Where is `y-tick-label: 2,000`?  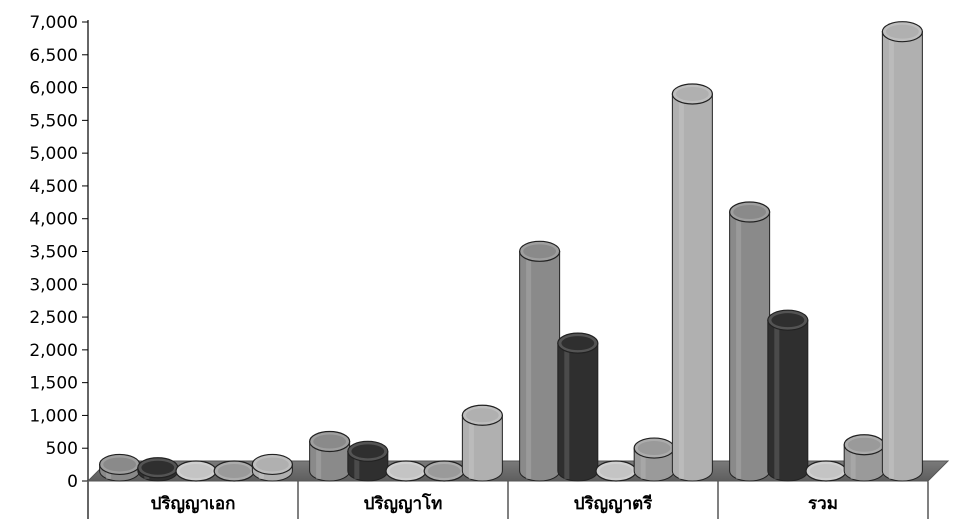 y-tick-label: 2,000 is located at coordinates (53, 351).